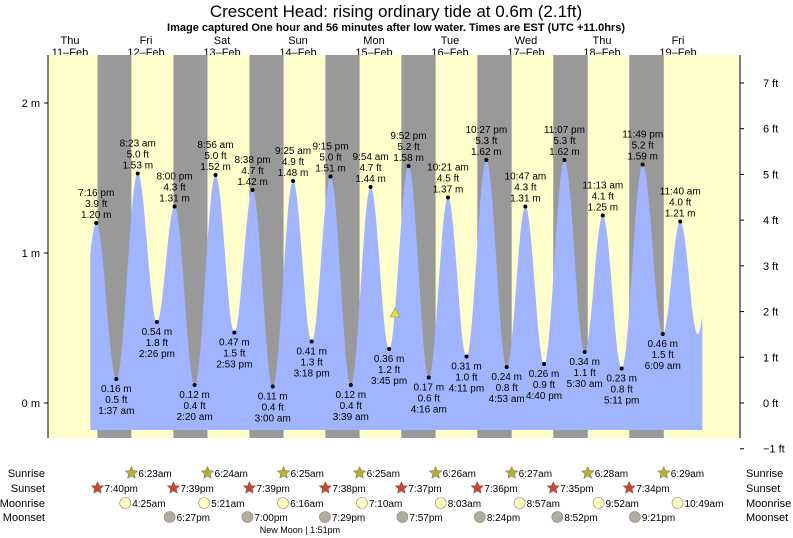 The height and width of the screenshot is (538, 793). What do you see at coordinates (96, 204) in the screenshot?
I see `high-tide-feet: 3.9 ft` at bounding box center [96, 204].